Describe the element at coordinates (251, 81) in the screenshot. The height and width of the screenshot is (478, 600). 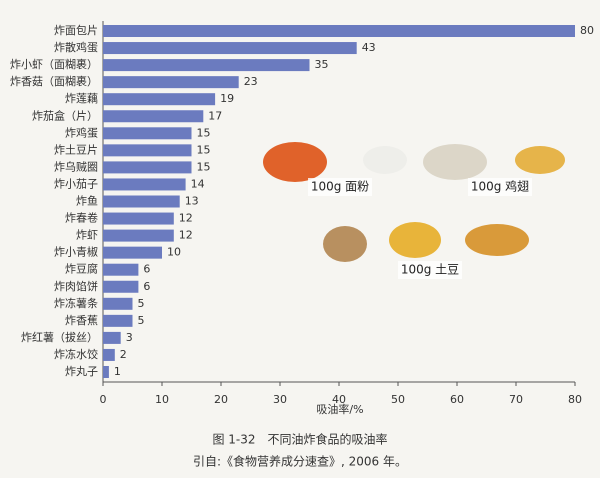
I see `value-label: 23` at that location.